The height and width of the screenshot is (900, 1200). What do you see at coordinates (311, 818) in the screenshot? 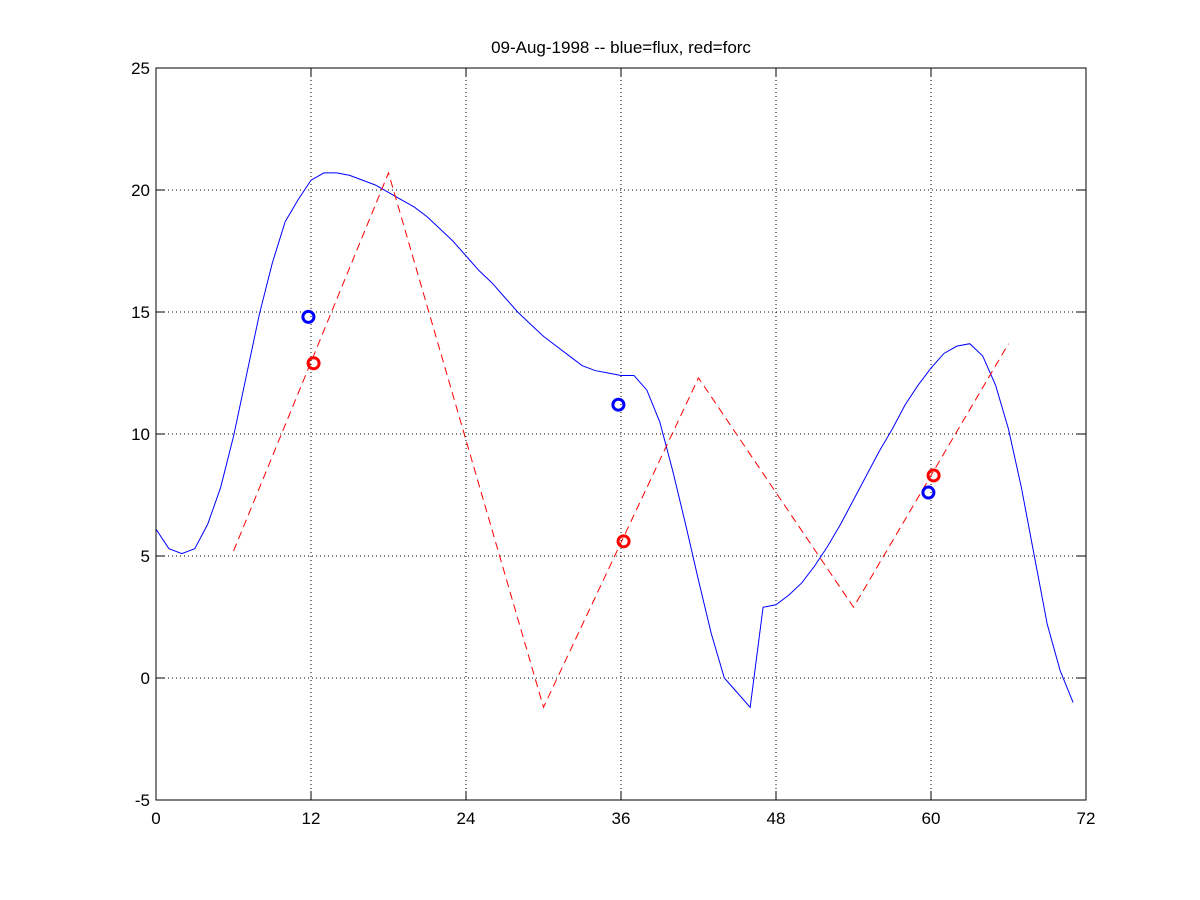
I see `x-tick-label: 12` at bounding box center [311, 818].